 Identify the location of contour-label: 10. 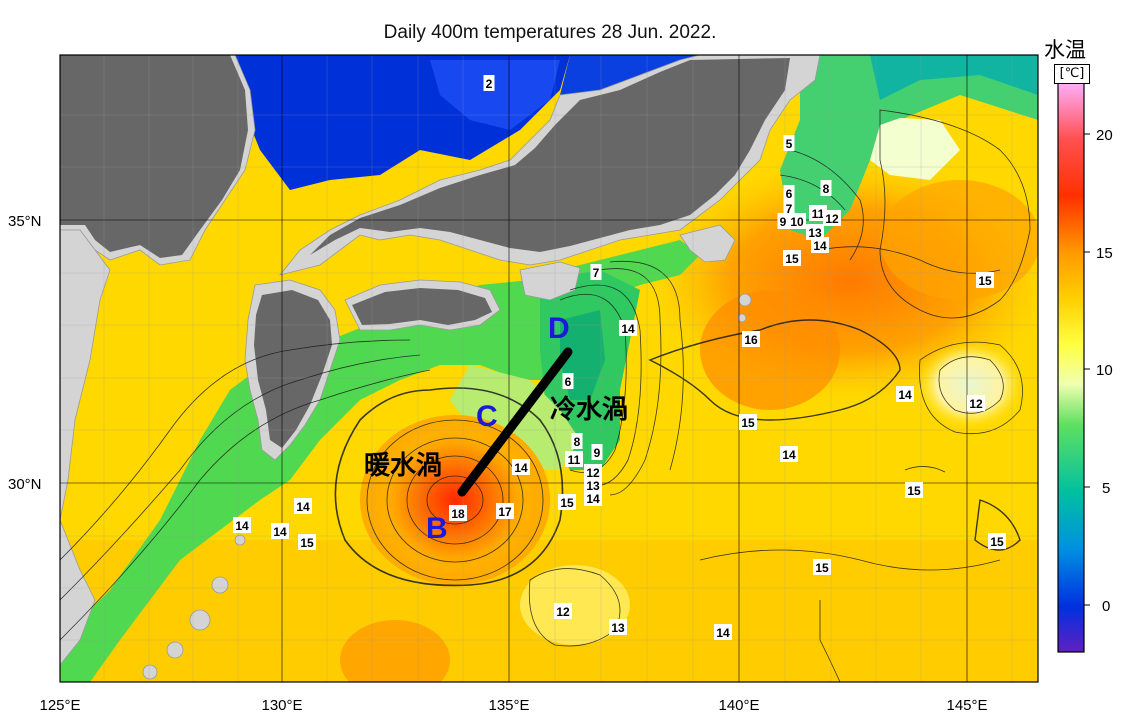
(797, 222).